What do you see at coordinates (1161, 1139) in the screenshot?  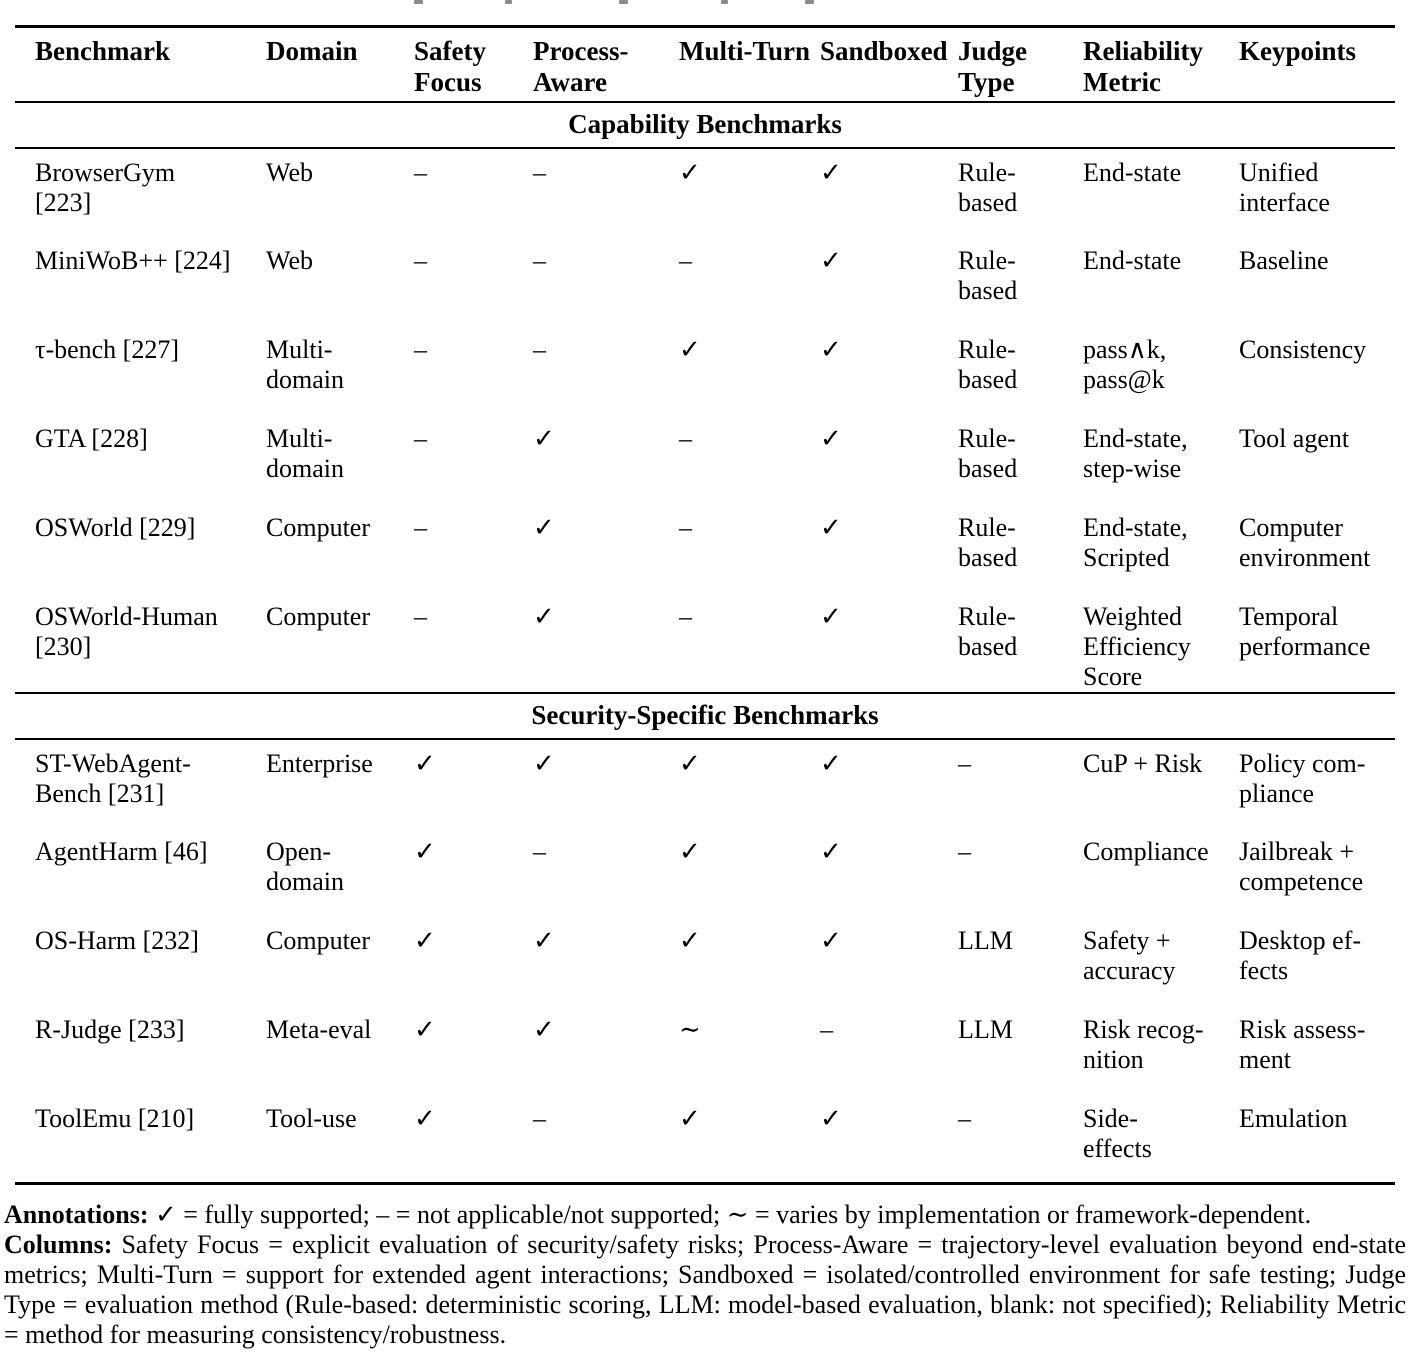 I see `table-cell: Side- effects` at bounding box center [1161, 1139].